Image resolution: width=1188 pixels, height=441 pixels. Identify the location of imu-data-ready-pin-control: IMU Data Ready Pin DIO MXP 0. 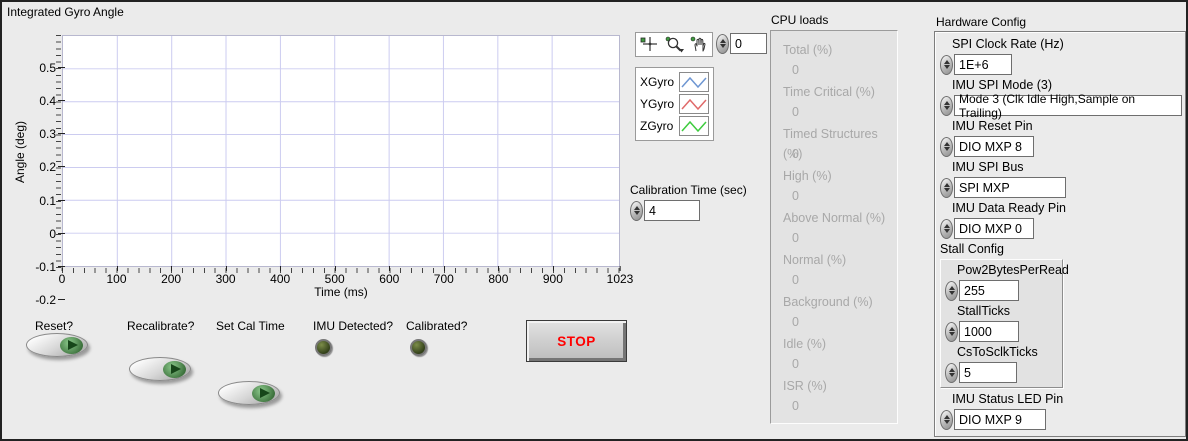
(1062, 219).